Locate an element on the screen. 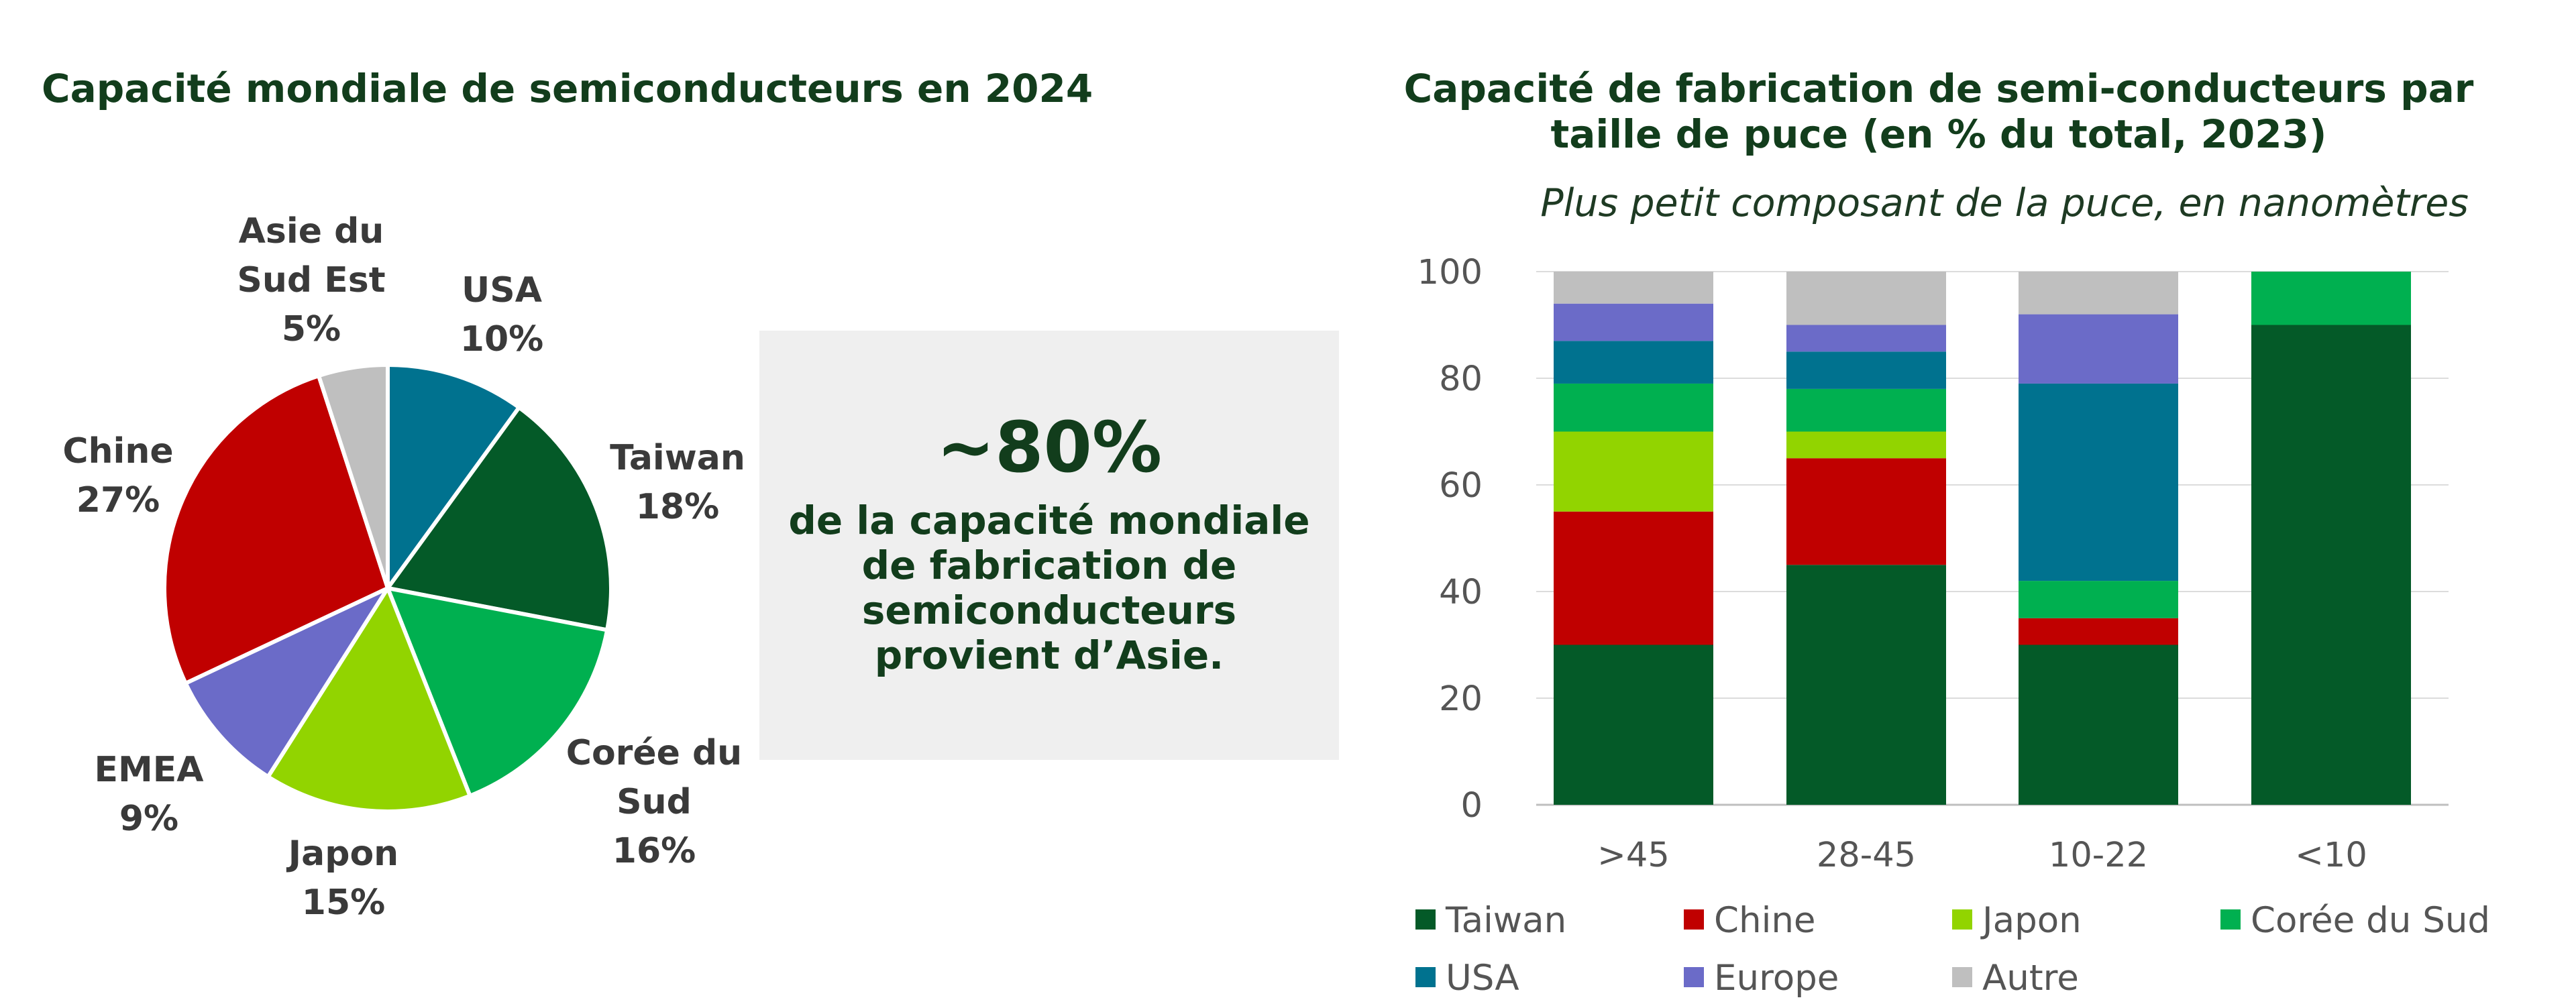  bar-taiwan-gt45 is located at coordinates (1633, 725).